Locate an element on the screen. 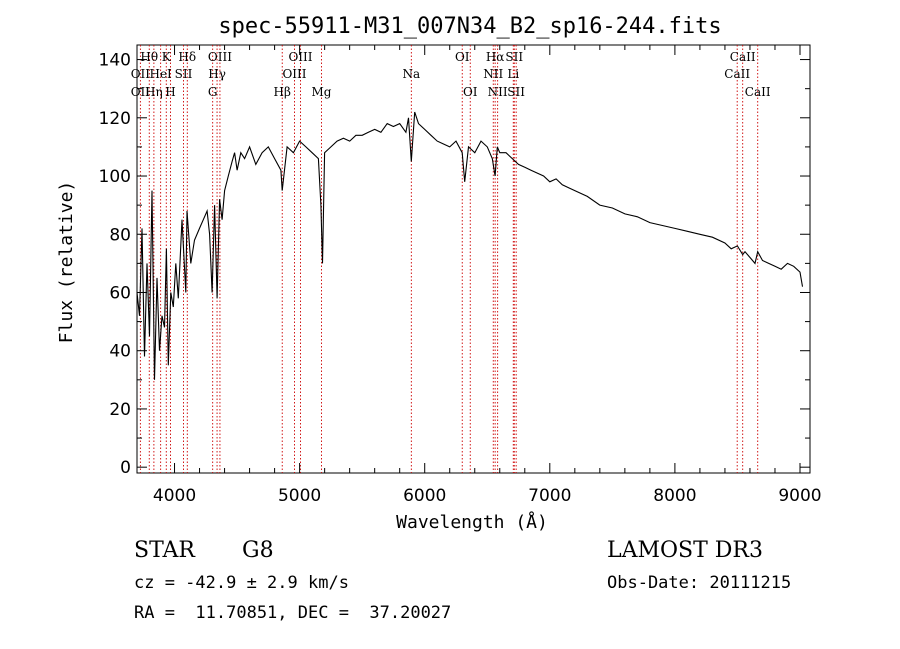  line-marker-label: Hθ is located at coordinates (149, 57).